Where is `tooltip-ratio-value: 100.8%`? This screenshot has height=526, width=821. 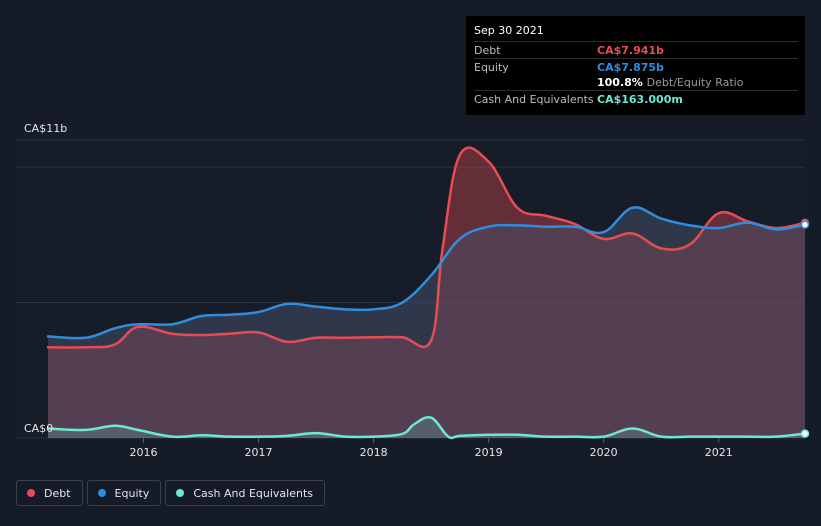 tooltip-ratio-value: 100.8% is located at coordinates (620, 82).